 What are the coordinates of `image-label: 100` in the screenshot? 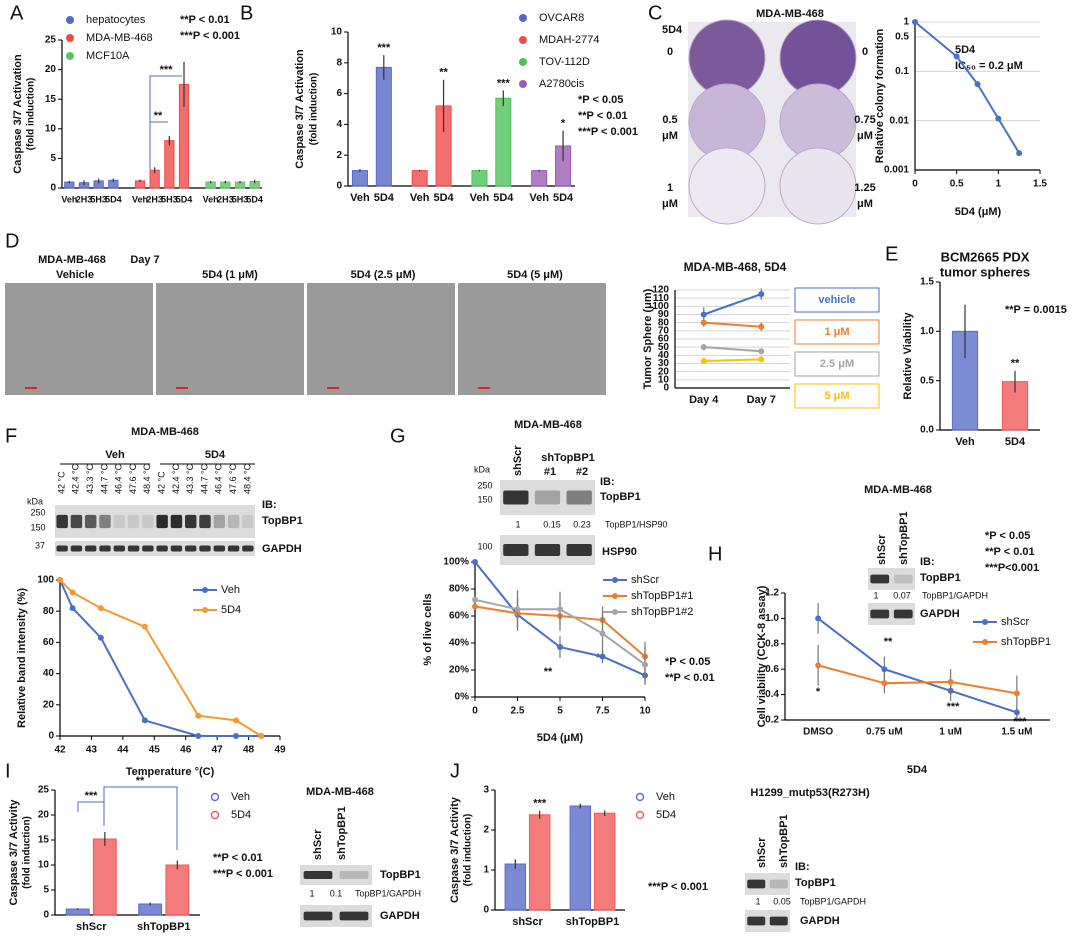 It's located at (484, 546).